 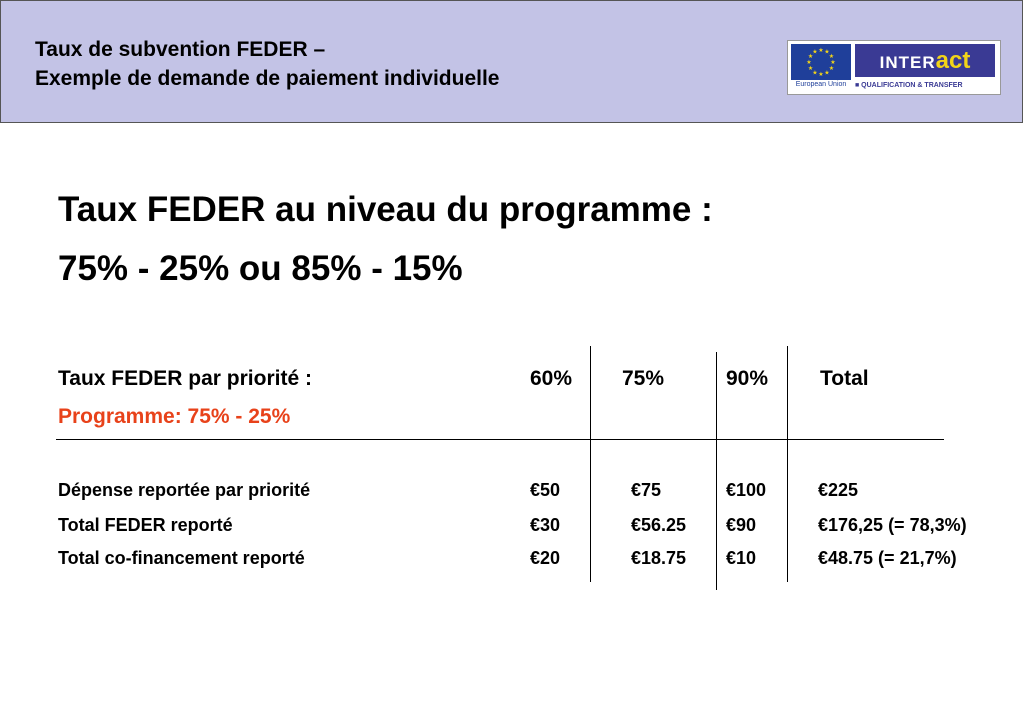 What do you see at coordinates (659, 525) in the screenshot?
I see `table-cell: €56.25` at bounding box center [659, 525].